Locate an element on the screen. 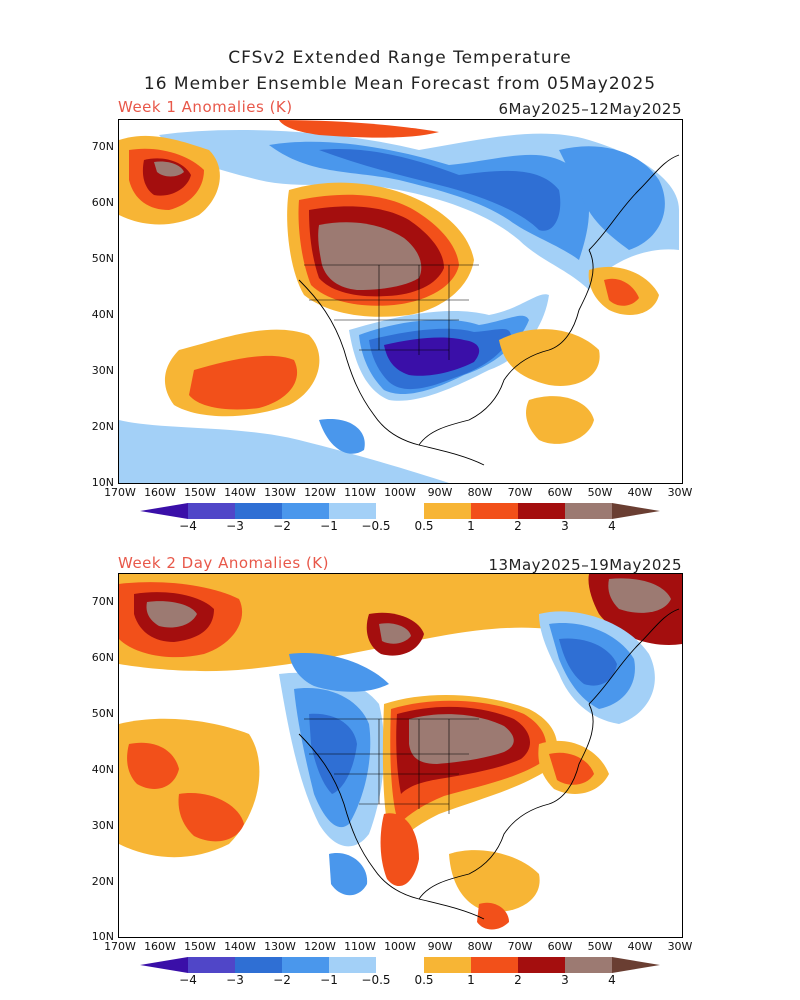 This screenshot has width=800, height=1000. p2-lat-30n: 30N is located at coordinates (102, 825).